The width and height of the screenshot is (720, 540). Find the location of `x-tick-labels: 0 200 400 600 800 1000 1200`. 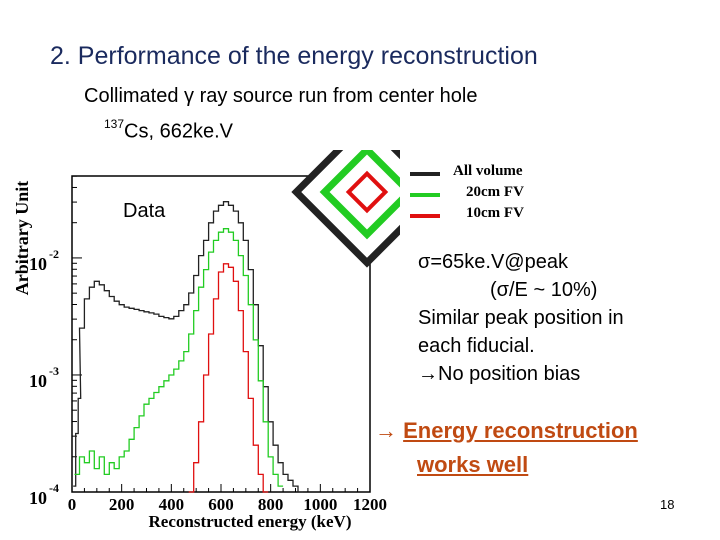

x-tick-labels: 0 200 400 600 800 1000 1200 is located at coordinates (227, 504).